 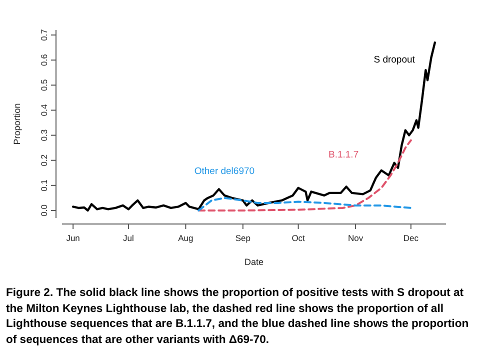 What do you see at coordinates (44, 85) in the screenshot?
I see `y-tick-label: 0.5` at bounding box center [44, 85].